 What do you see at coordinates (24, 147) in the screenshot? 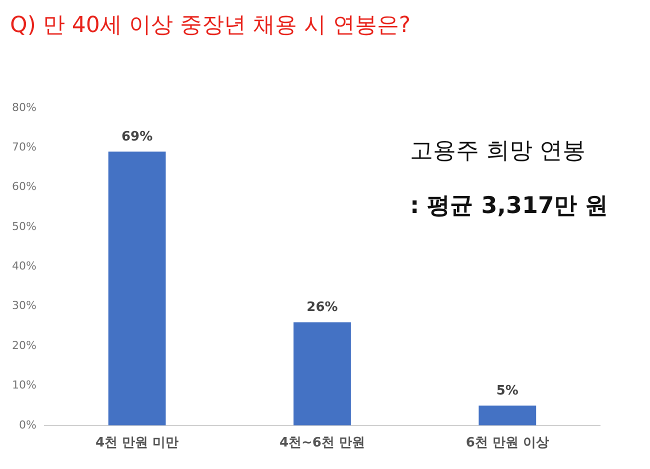
I see `y-tick-label: 70%` at bounding box center [24, 147].